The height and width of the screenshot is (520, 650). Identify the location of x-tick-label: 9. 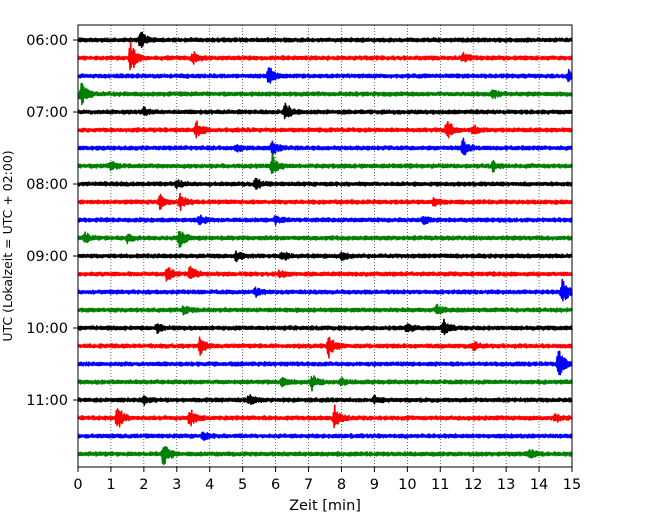
(374, 485).